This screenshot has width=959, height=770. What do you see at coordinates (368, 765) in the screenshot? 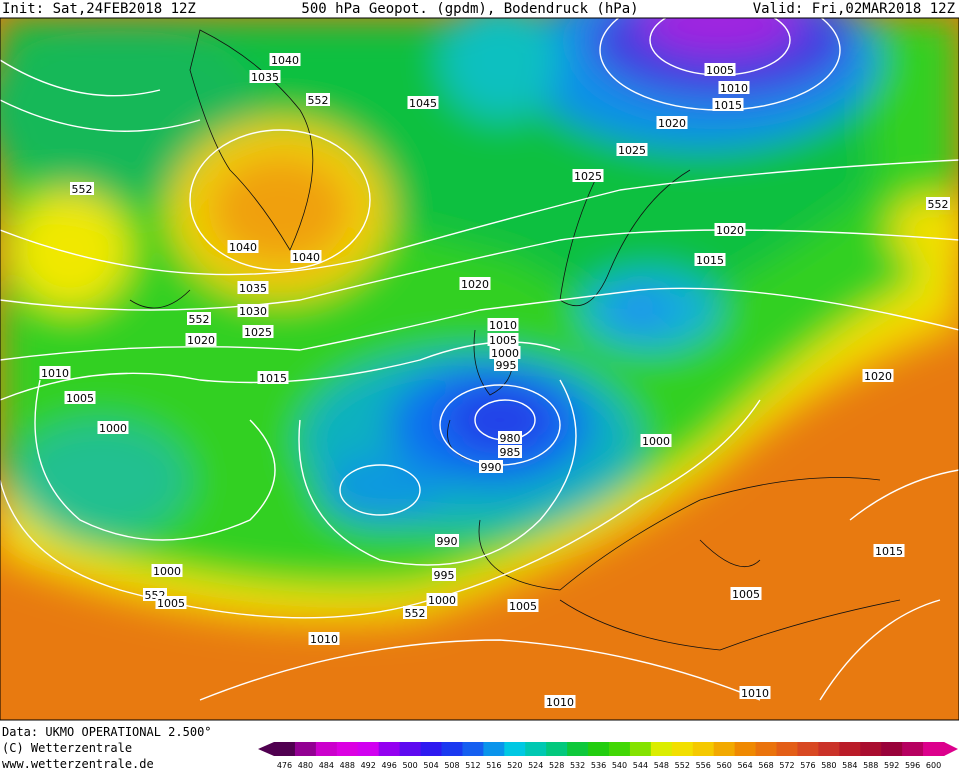
I see `colorbar-label: 492` at bounding box center [368, 765].